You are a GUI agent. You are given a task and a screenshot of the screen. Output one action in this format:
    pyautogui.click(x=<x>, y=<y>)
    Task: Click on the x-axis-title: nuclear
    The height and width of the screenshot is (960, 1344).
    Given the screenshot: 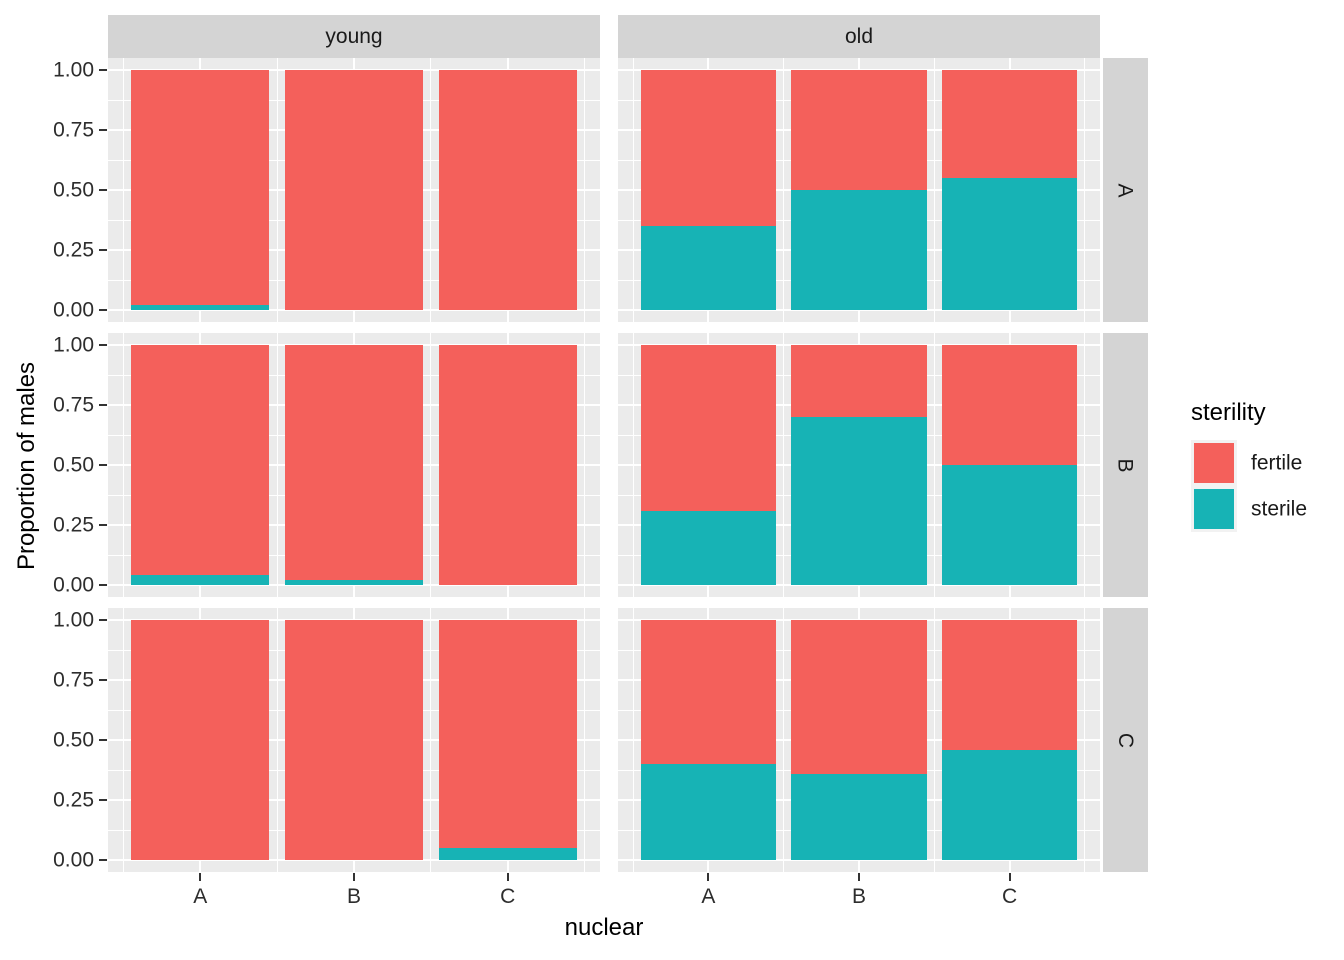 What is the action you would take?
    pyautogui.click(x=604, y=927)
    